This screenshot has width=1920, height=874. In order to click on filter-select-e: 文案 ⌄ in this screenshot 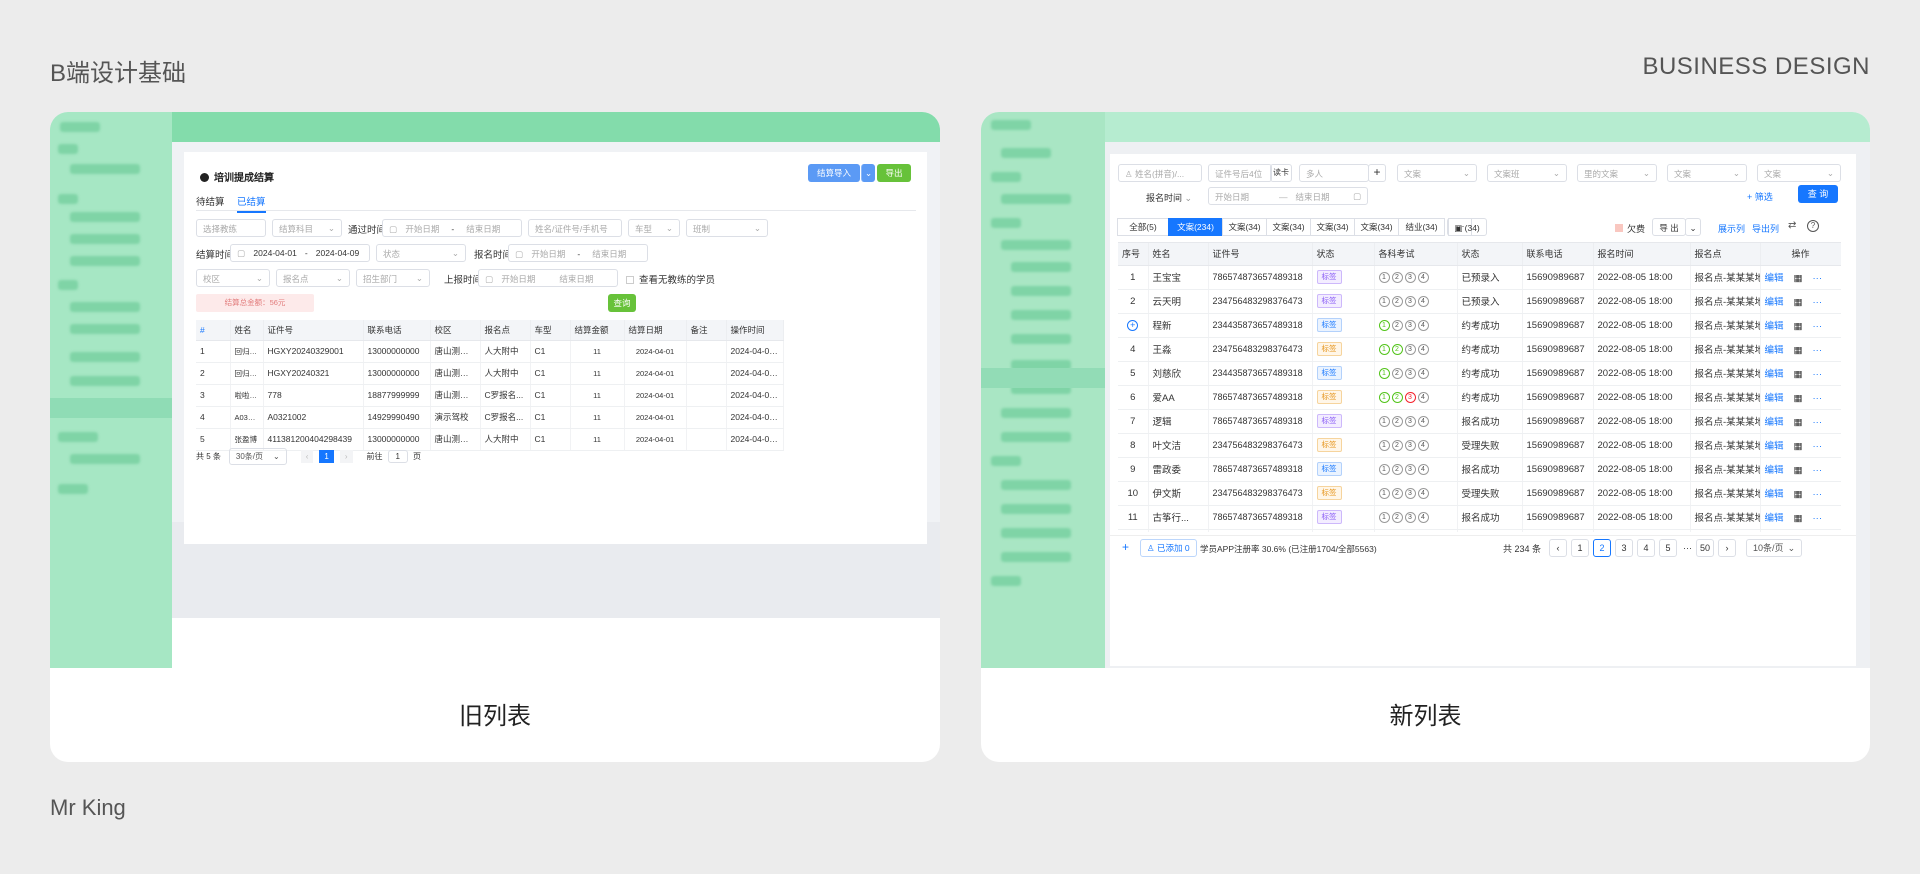, I will do `click(1799, 173)`.